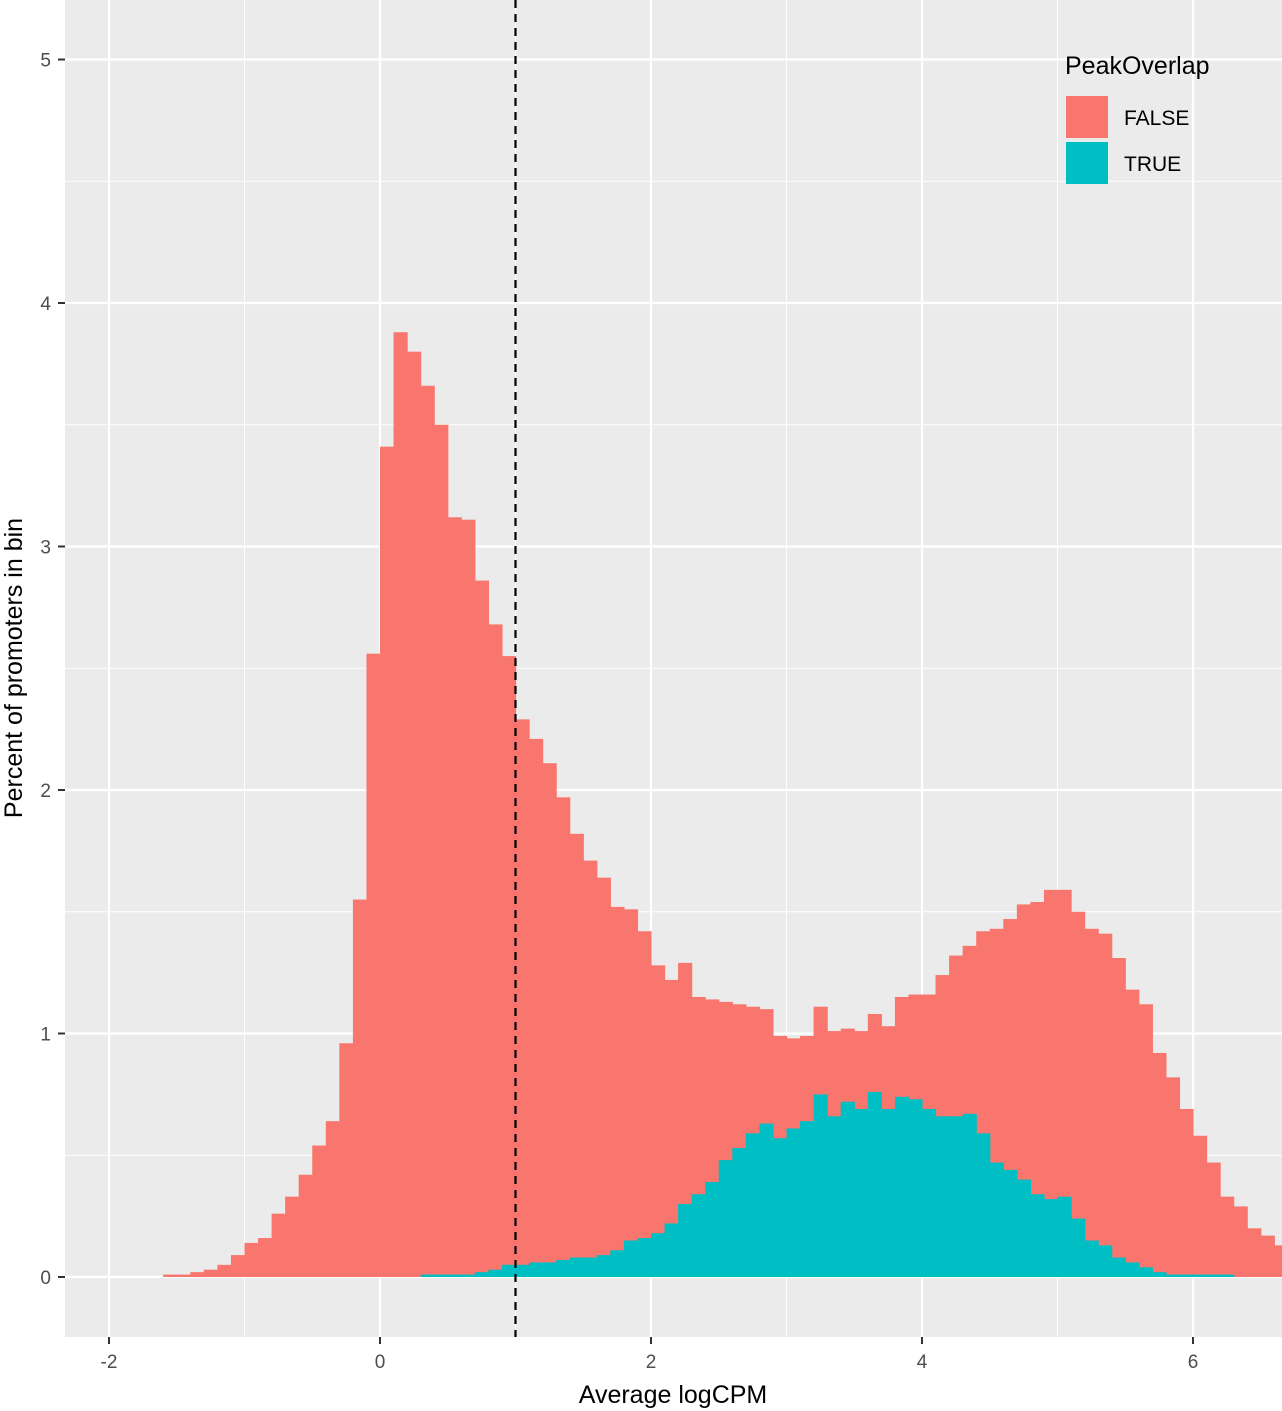  What do you see at coordinates (45, 61) in the screenshot?
I see `y-tick-label: 5` at bounding box center [45, 61].